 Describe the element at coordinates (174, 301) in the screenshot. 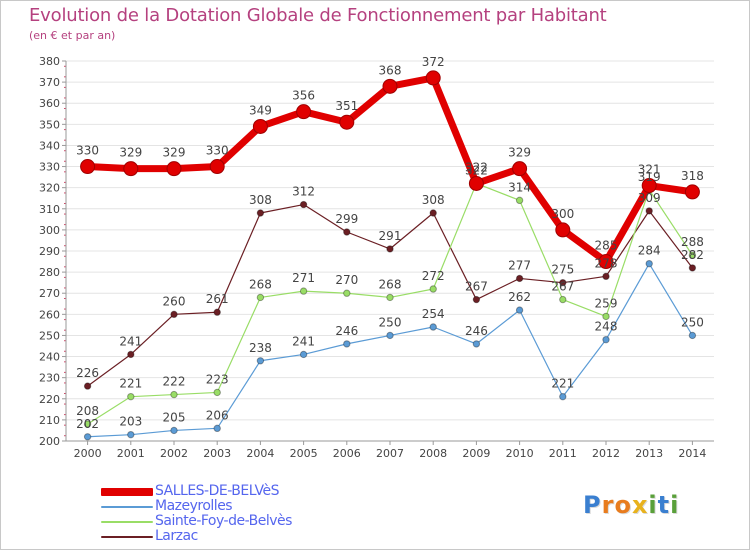

I see `data-label: 260` at that location.